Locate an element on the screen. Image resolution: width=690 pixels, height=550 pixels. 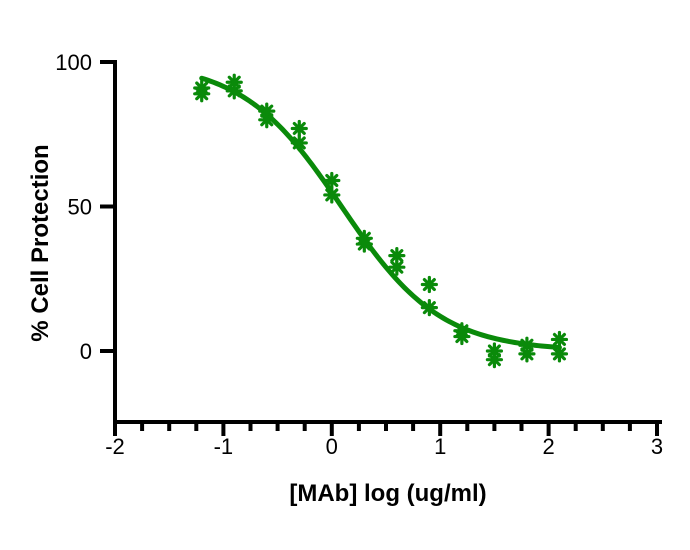
x-tick-label: 2 is located at coordinates (548, 446).